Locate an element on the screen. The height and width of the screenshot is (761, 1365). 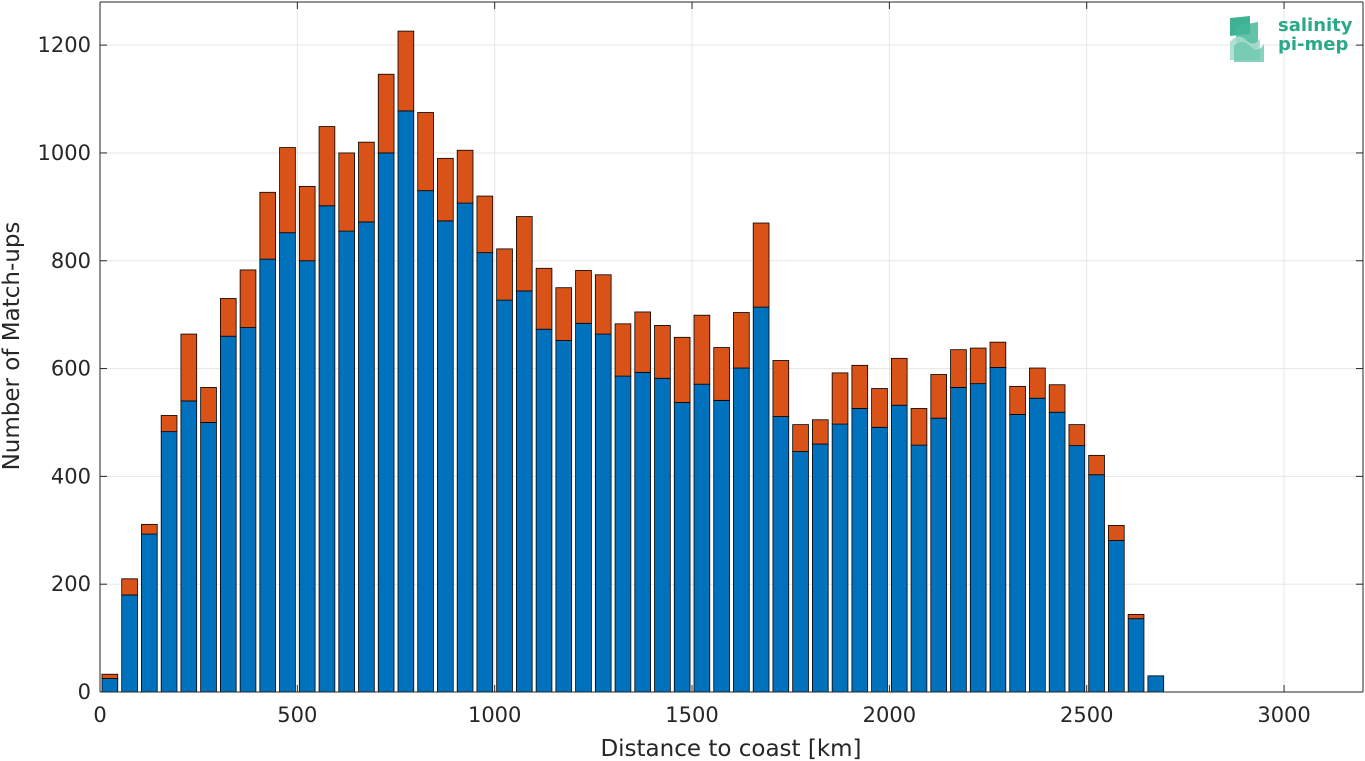
y-tick-label: 1200 is located at coordinates (64, 45).